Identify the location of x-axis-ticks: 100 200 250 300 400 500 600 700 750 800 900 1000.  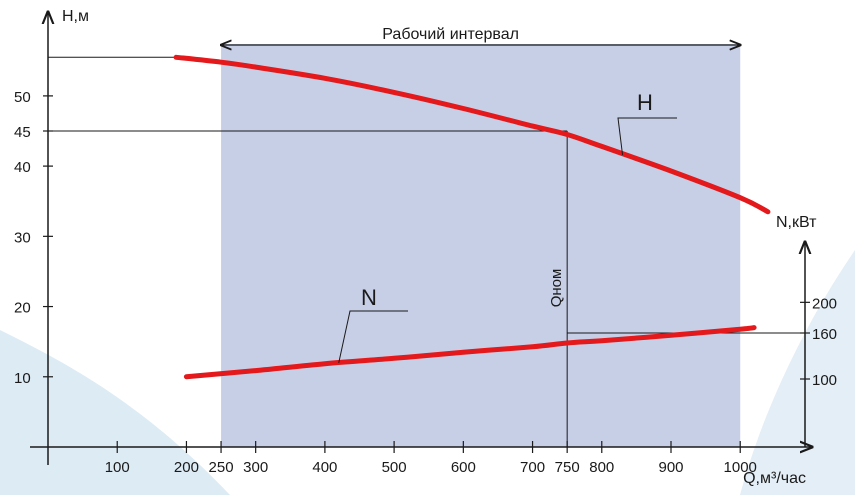
(431, 458).